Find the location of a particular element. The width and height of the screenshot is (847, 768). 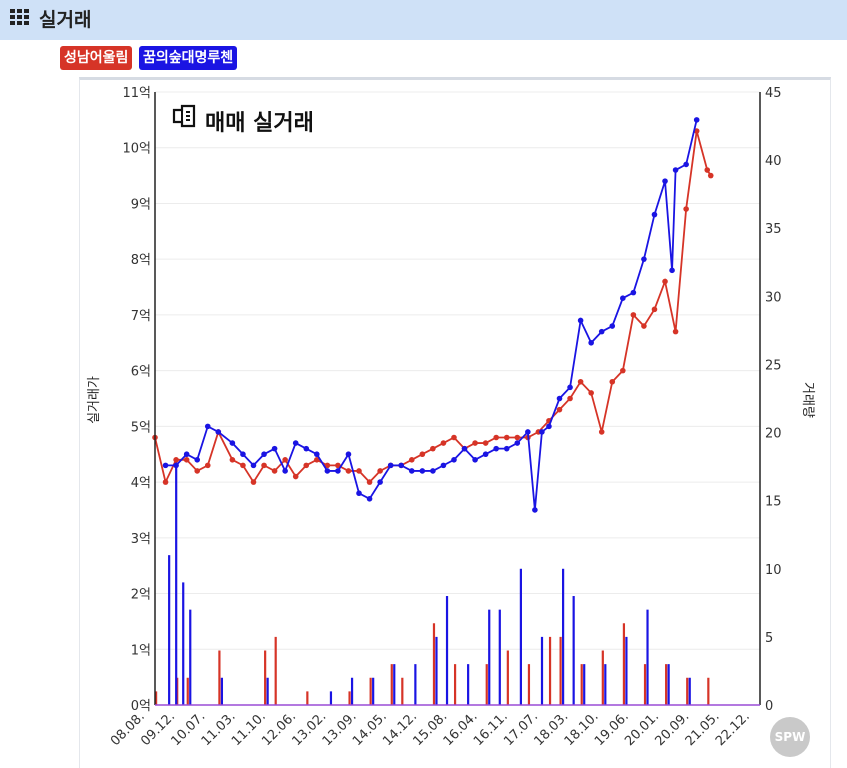

tag-complex-1: 성남어울림 is located at coordinates (96, 58).